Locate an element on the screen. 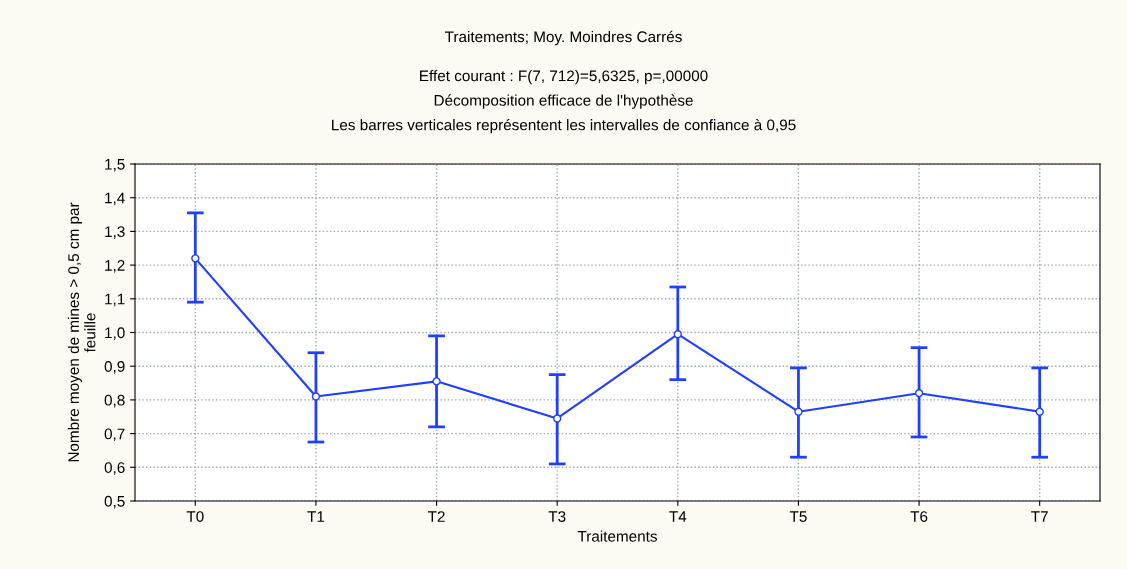 Image resolution: width=1127 pixels, height=569 pixels. x-tick-label: T7 is located at coordinates (1039, 516).